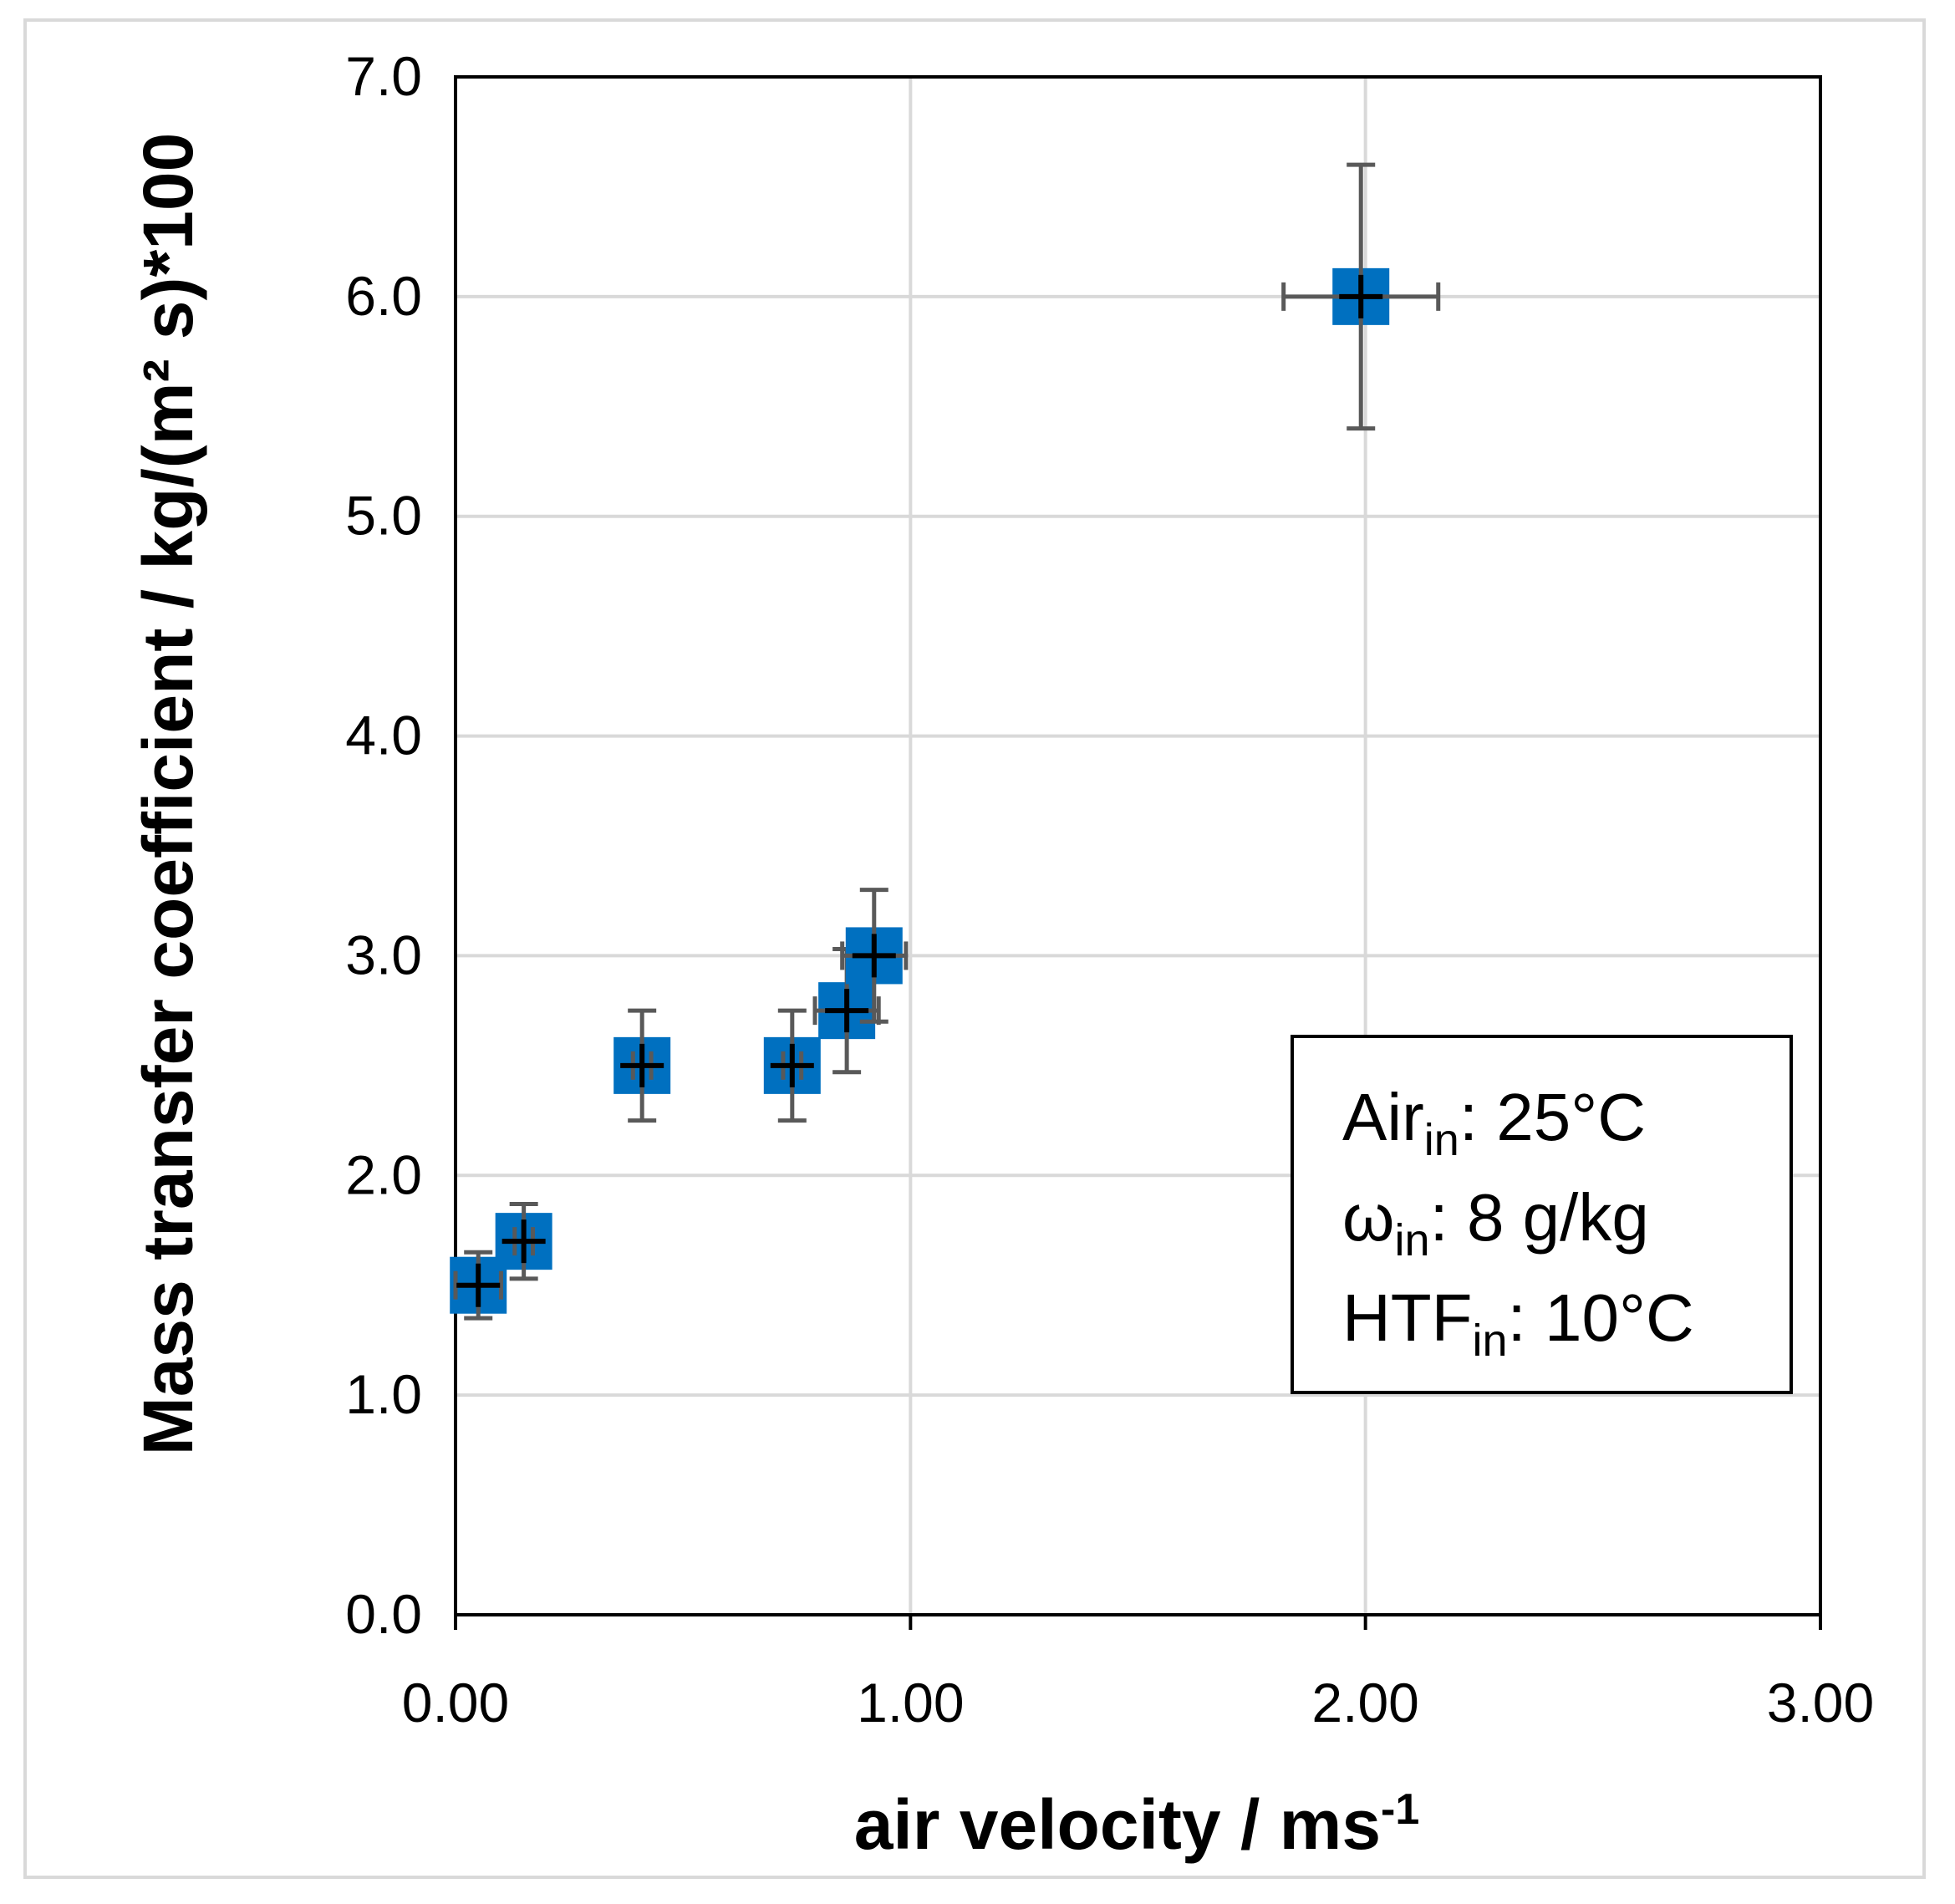  What do you see at coordinates (384, 516) in the screenshot?
I see `y-tick-label: 5.0` at bounding box center [384, 516].